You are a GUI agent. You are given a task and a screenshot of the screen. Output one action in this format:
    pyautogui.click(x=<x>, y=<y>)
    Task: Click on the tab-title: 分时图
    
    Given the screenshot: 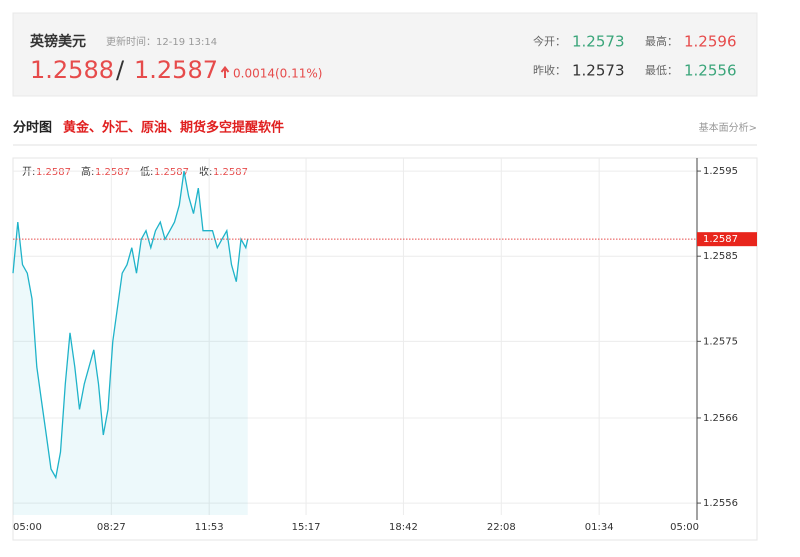 What is the action you would take?
    pyautogui.click(x=32, y=128)
    